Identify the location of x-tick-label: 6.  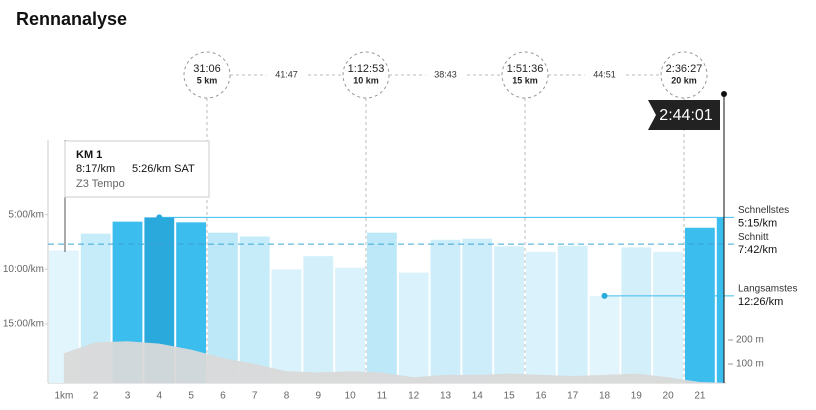
(223, 396).